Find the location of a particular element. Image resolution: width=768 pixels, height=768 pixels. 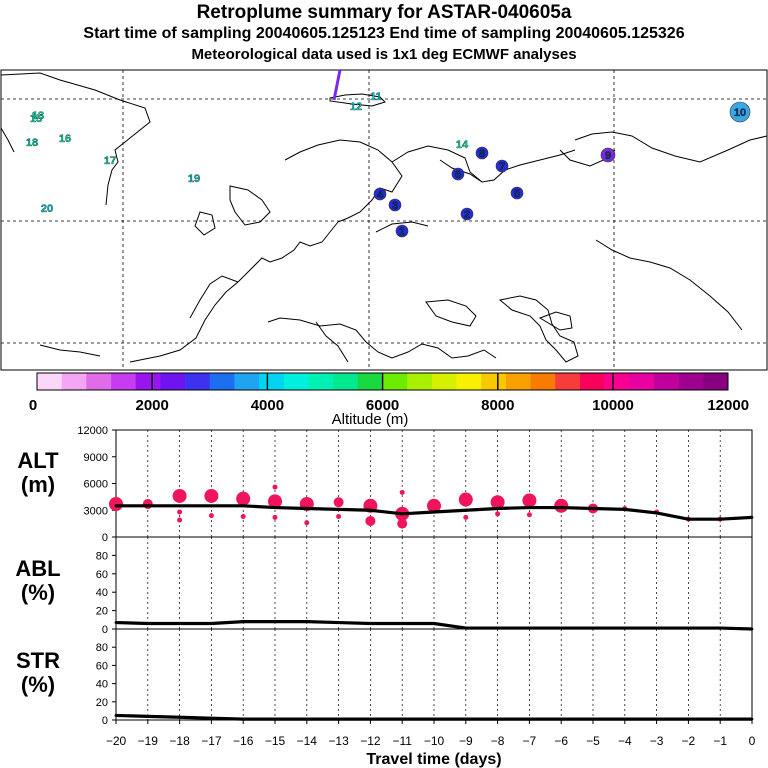

y-tick-label: 60 is located at coordinates (102, 666).